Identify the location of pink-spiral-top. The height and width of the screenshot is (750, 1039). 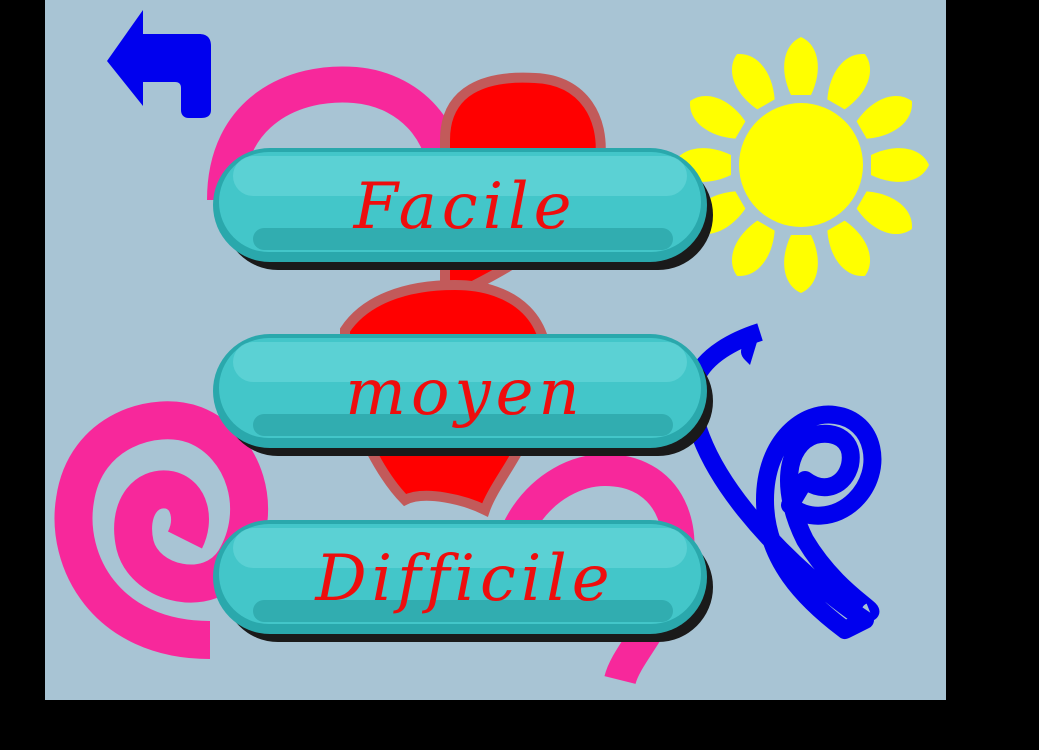
(336, 134).